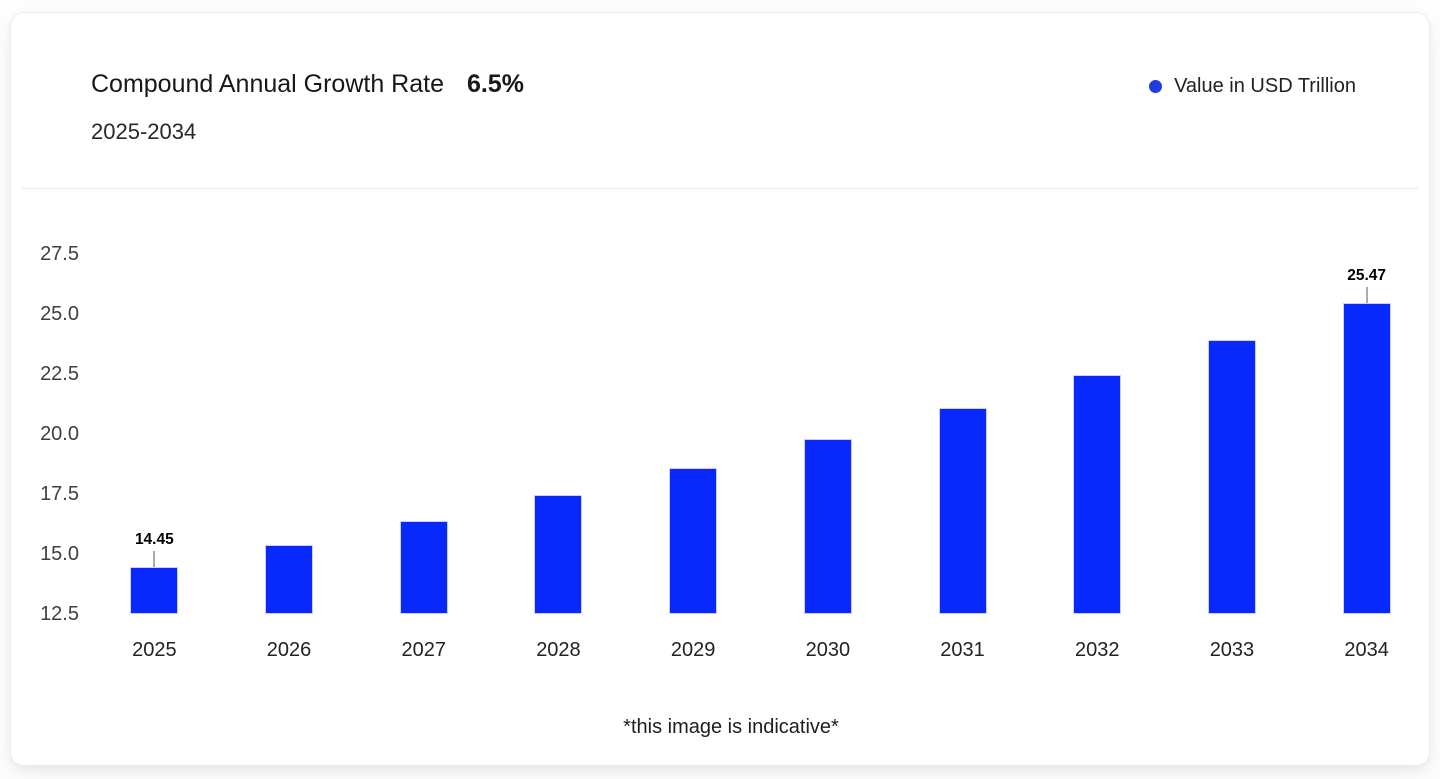  What do you see at coordinates (59, 494) in the screenshot?
I see `y-tick-label: 17.5` at bounding box center [59, 494].